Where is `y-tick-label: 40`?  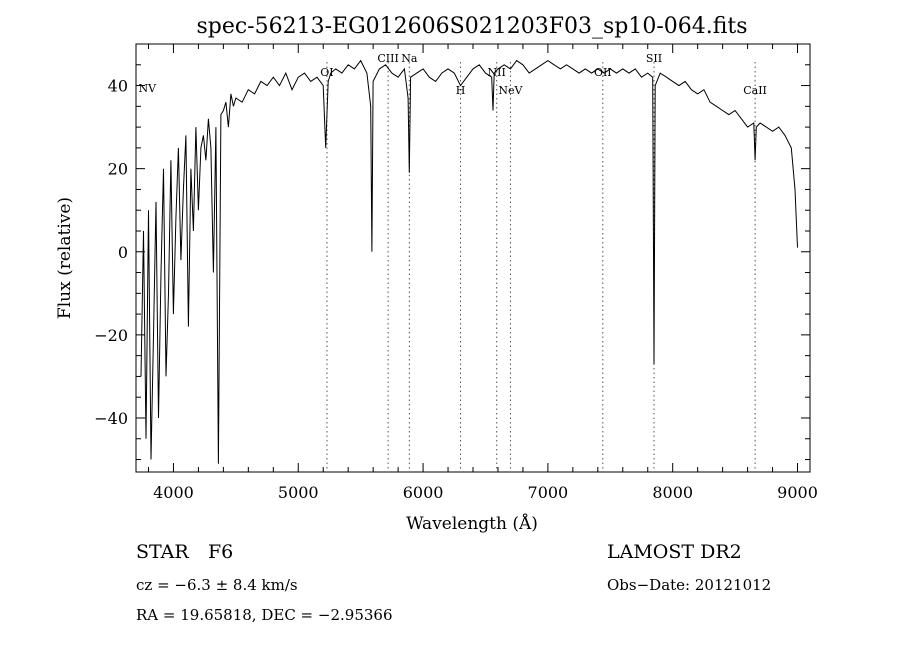 y-tick-label: 40 is located at coordinates (118, 86).